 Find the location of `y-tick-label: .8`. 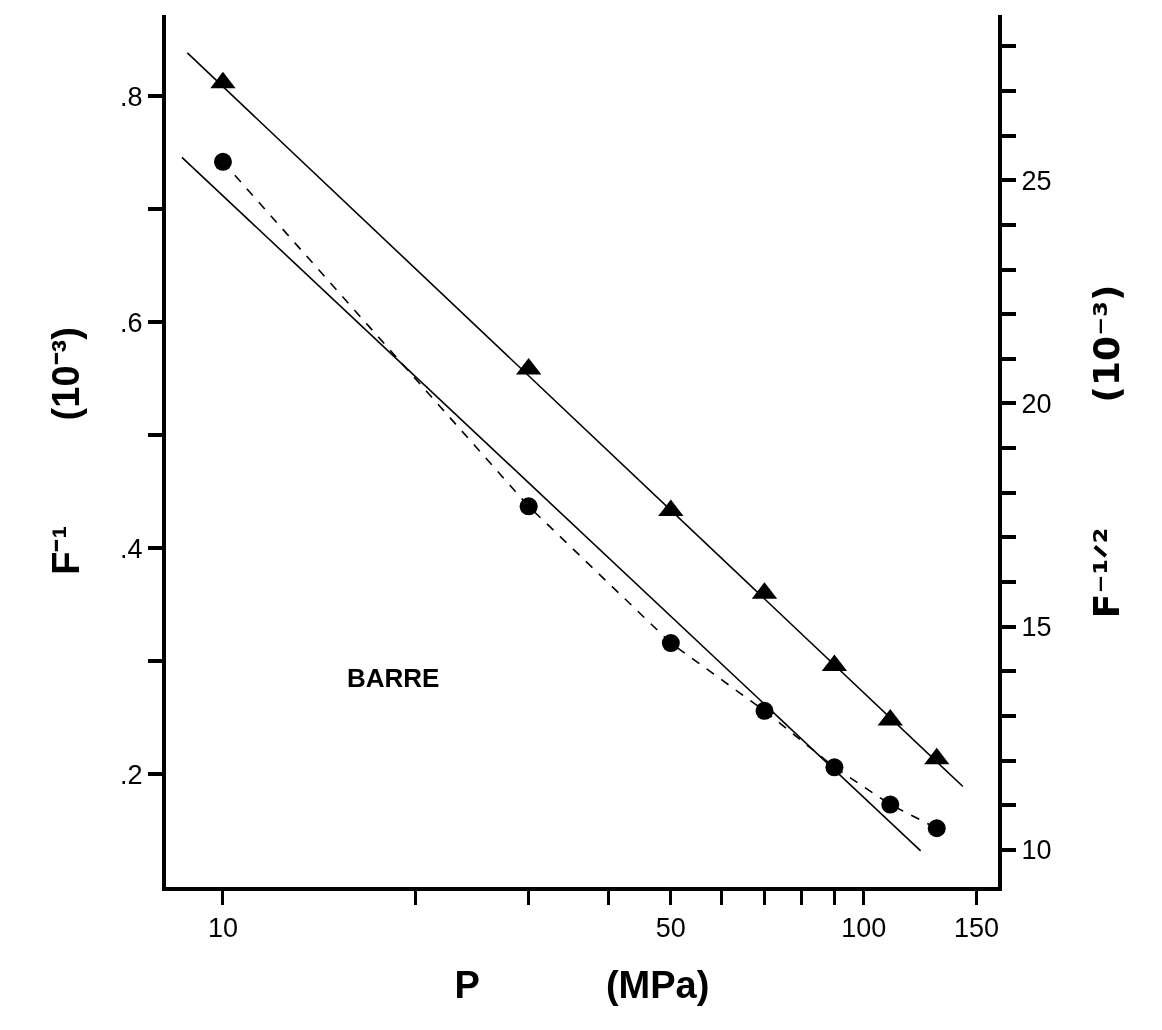

y-tick-label: .8 is located at coordinates (131, 96).